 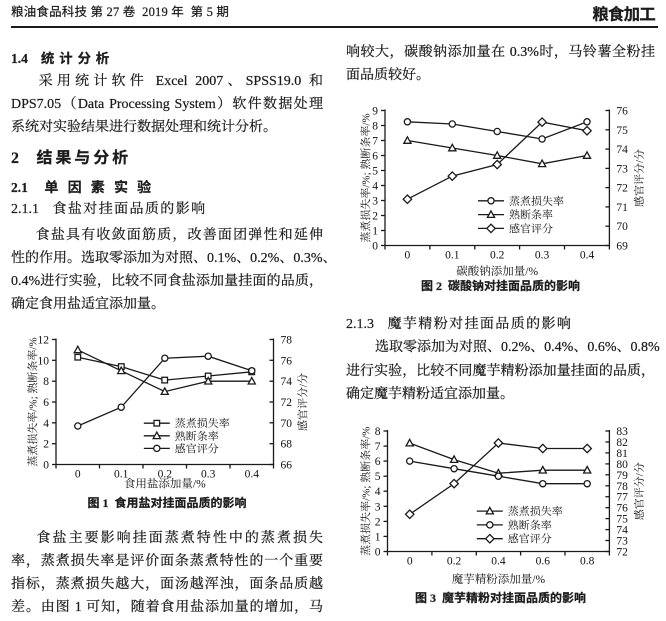 I want to click on svg-text: 0.8, so click(x=587, y=562).